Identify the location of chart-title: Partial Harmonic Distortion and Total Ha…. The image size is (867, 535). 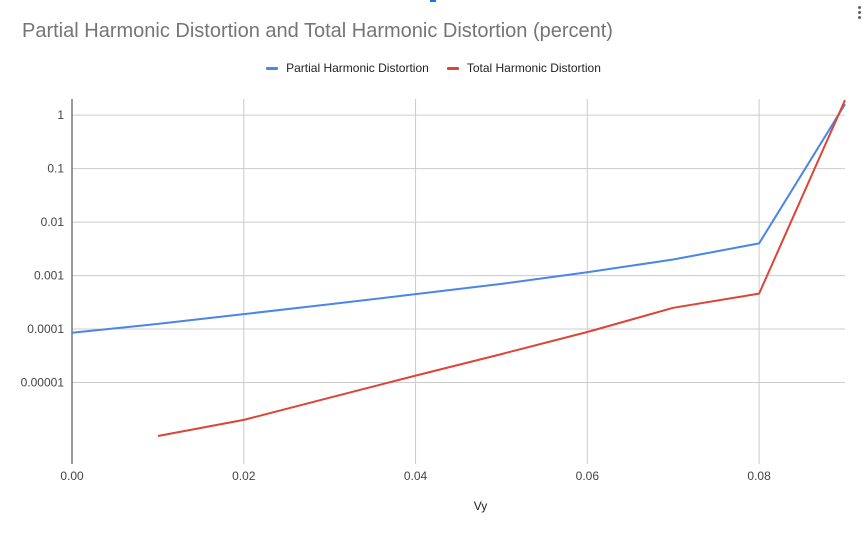
(317, 31).